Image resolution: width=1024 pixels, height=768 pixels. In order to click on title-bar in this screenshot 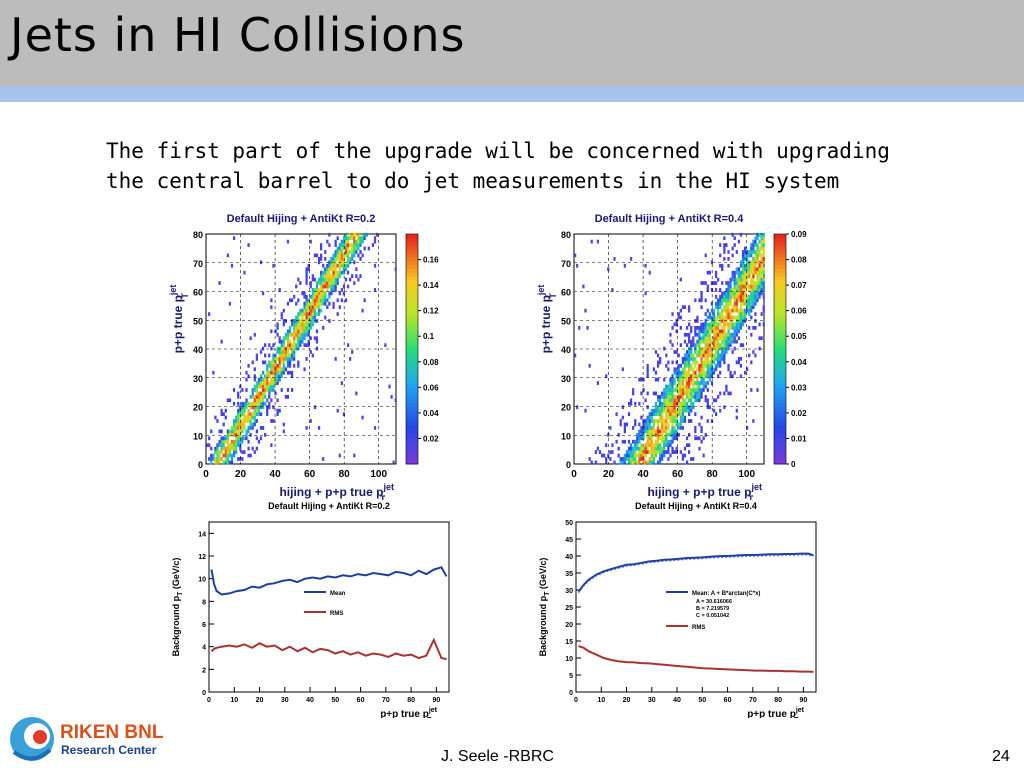, I will do `click(512, 43)`.